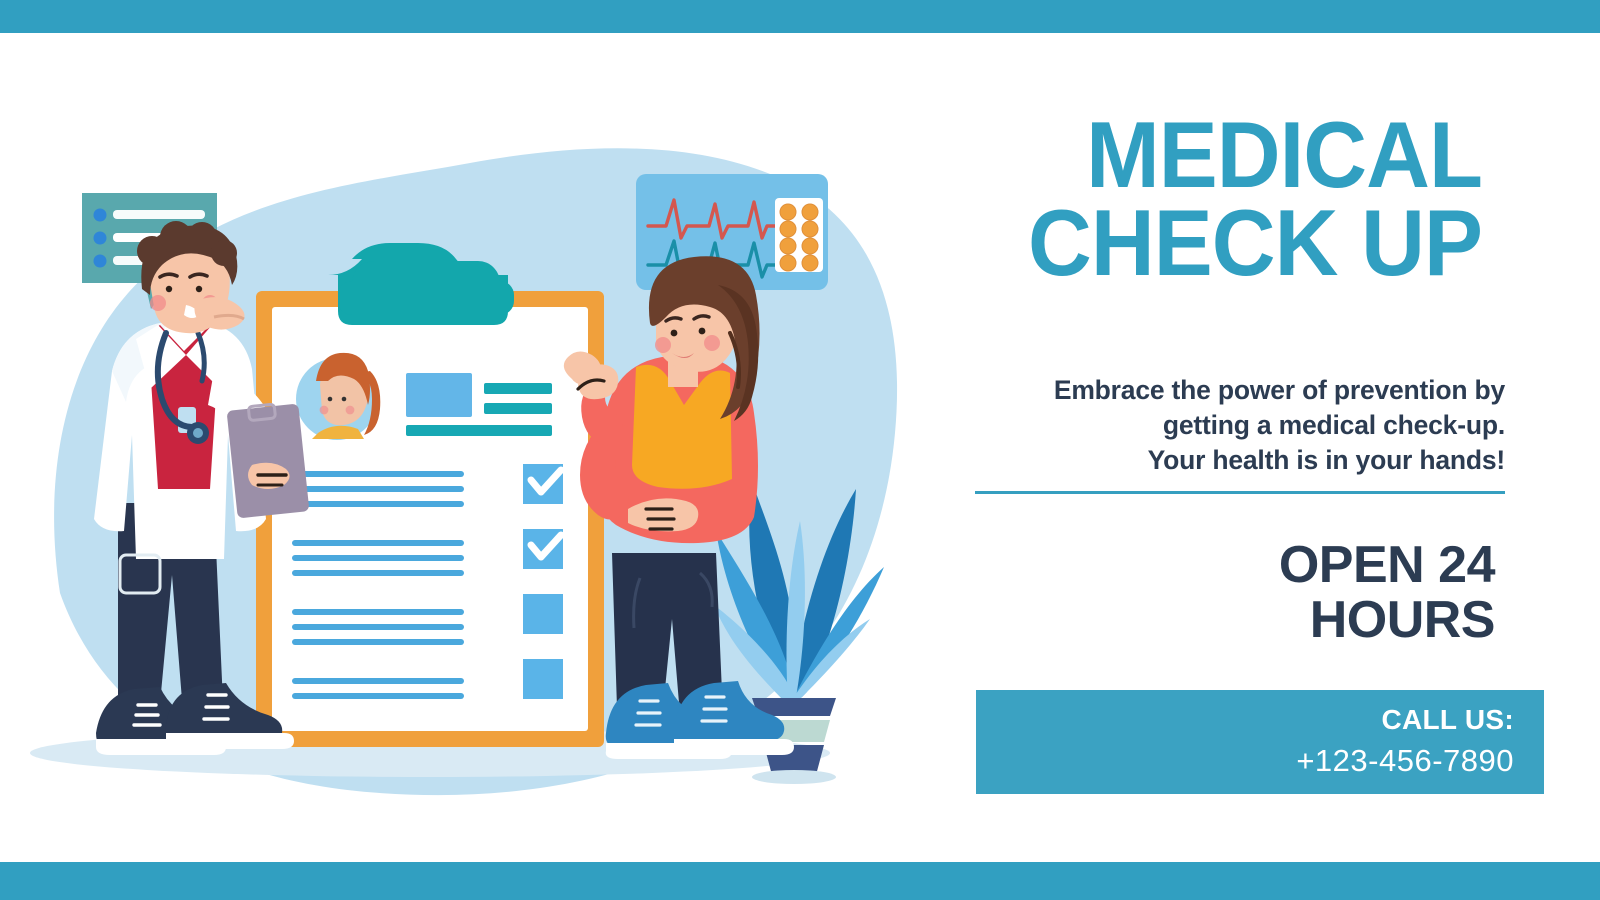  What do you see at coordinates (338, 396) in the screenshot?
I see `patient-avatar` at bounding box center [338, 396].